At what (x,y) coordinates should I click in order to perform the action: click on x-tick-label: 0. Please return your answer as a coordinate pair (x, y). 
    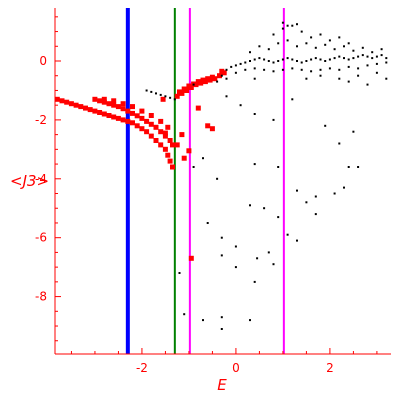
    Looking at the image, I should click on (236, 368).